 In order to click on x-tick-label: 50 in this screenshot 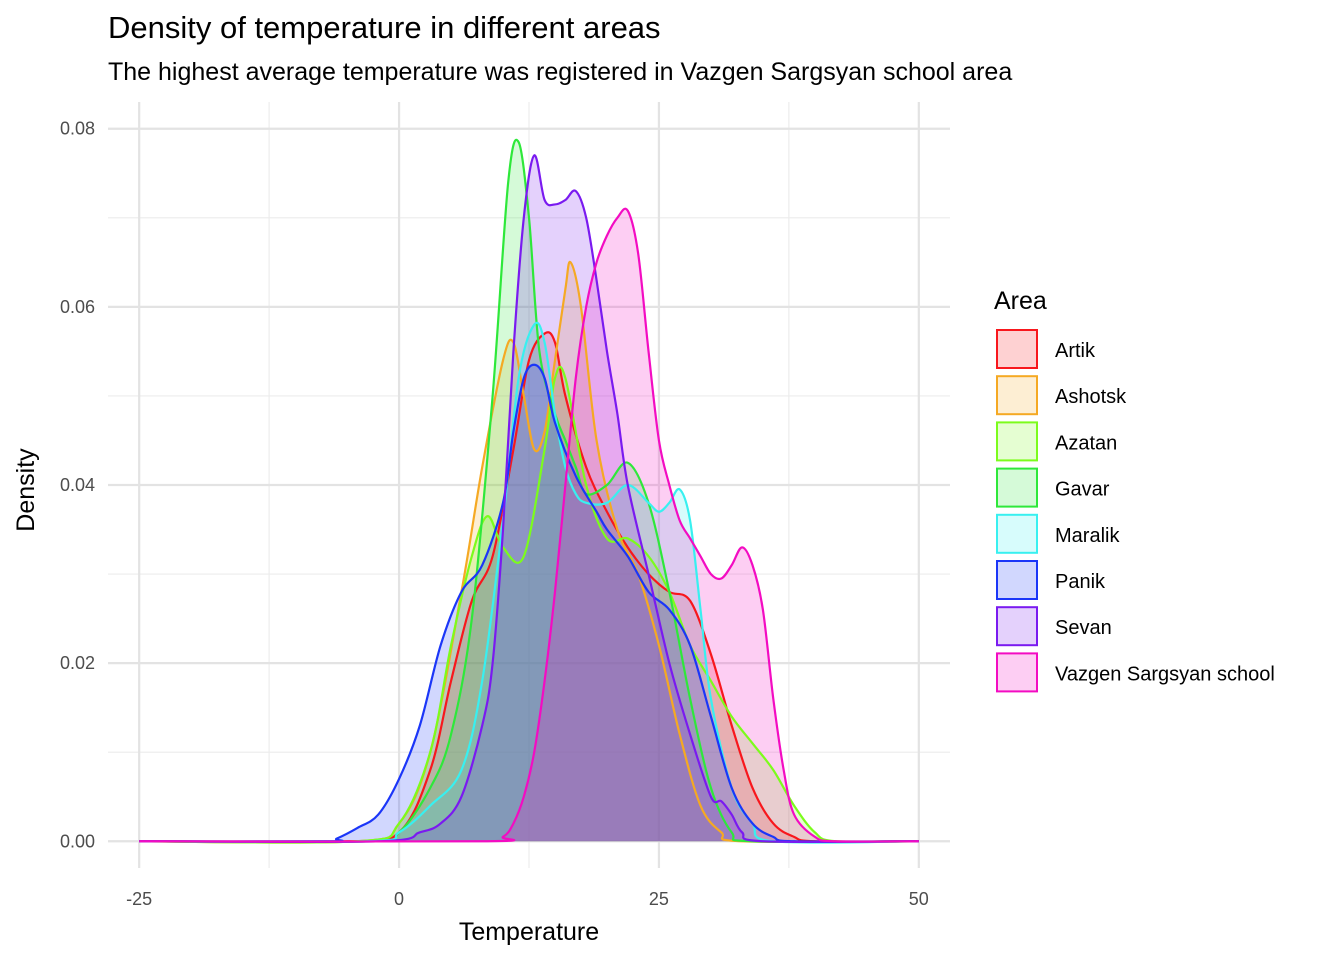, I will do `click(919, 899)`.